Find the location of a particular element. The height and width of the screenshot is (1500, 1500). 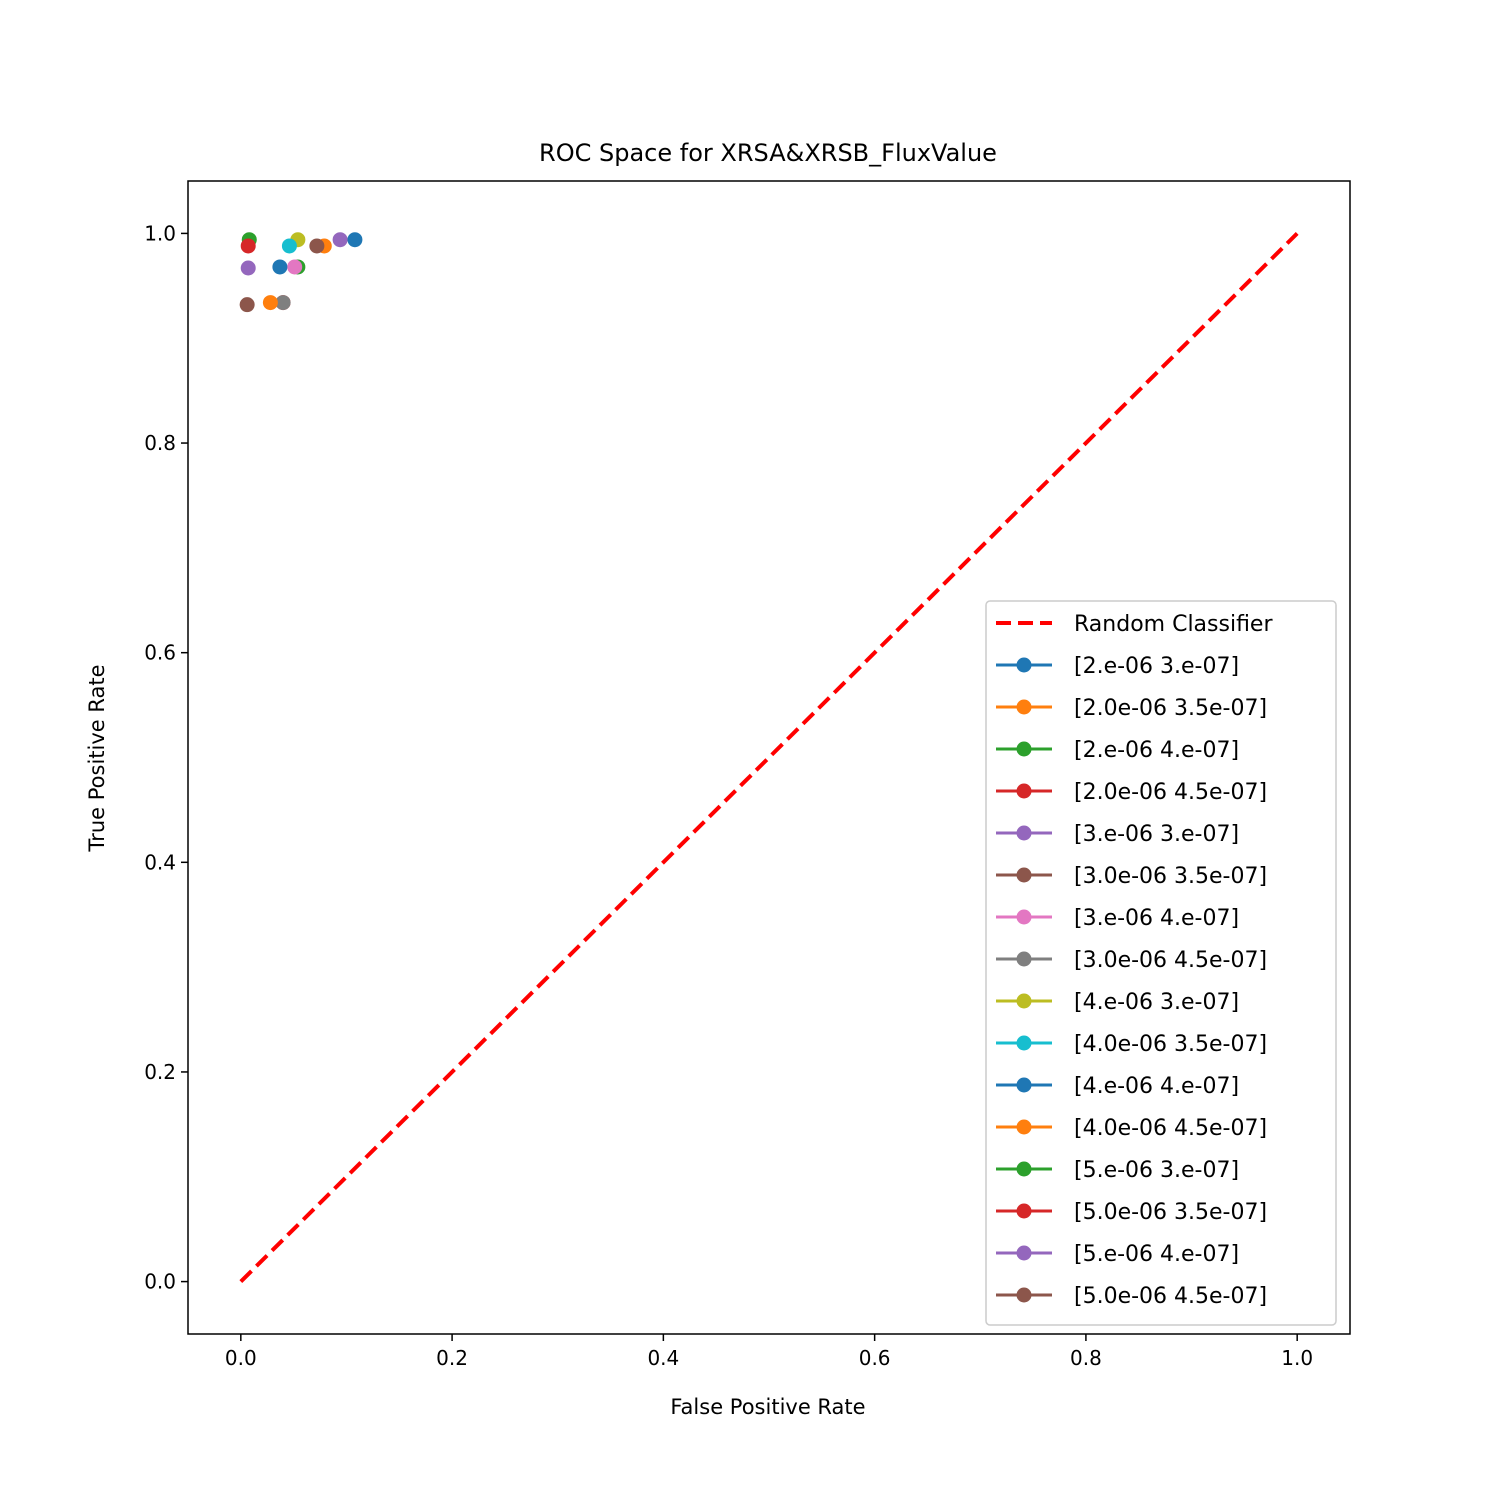

legend-label: [2.0e-06 3.5e-07] is located at coordinates (1170, 708).